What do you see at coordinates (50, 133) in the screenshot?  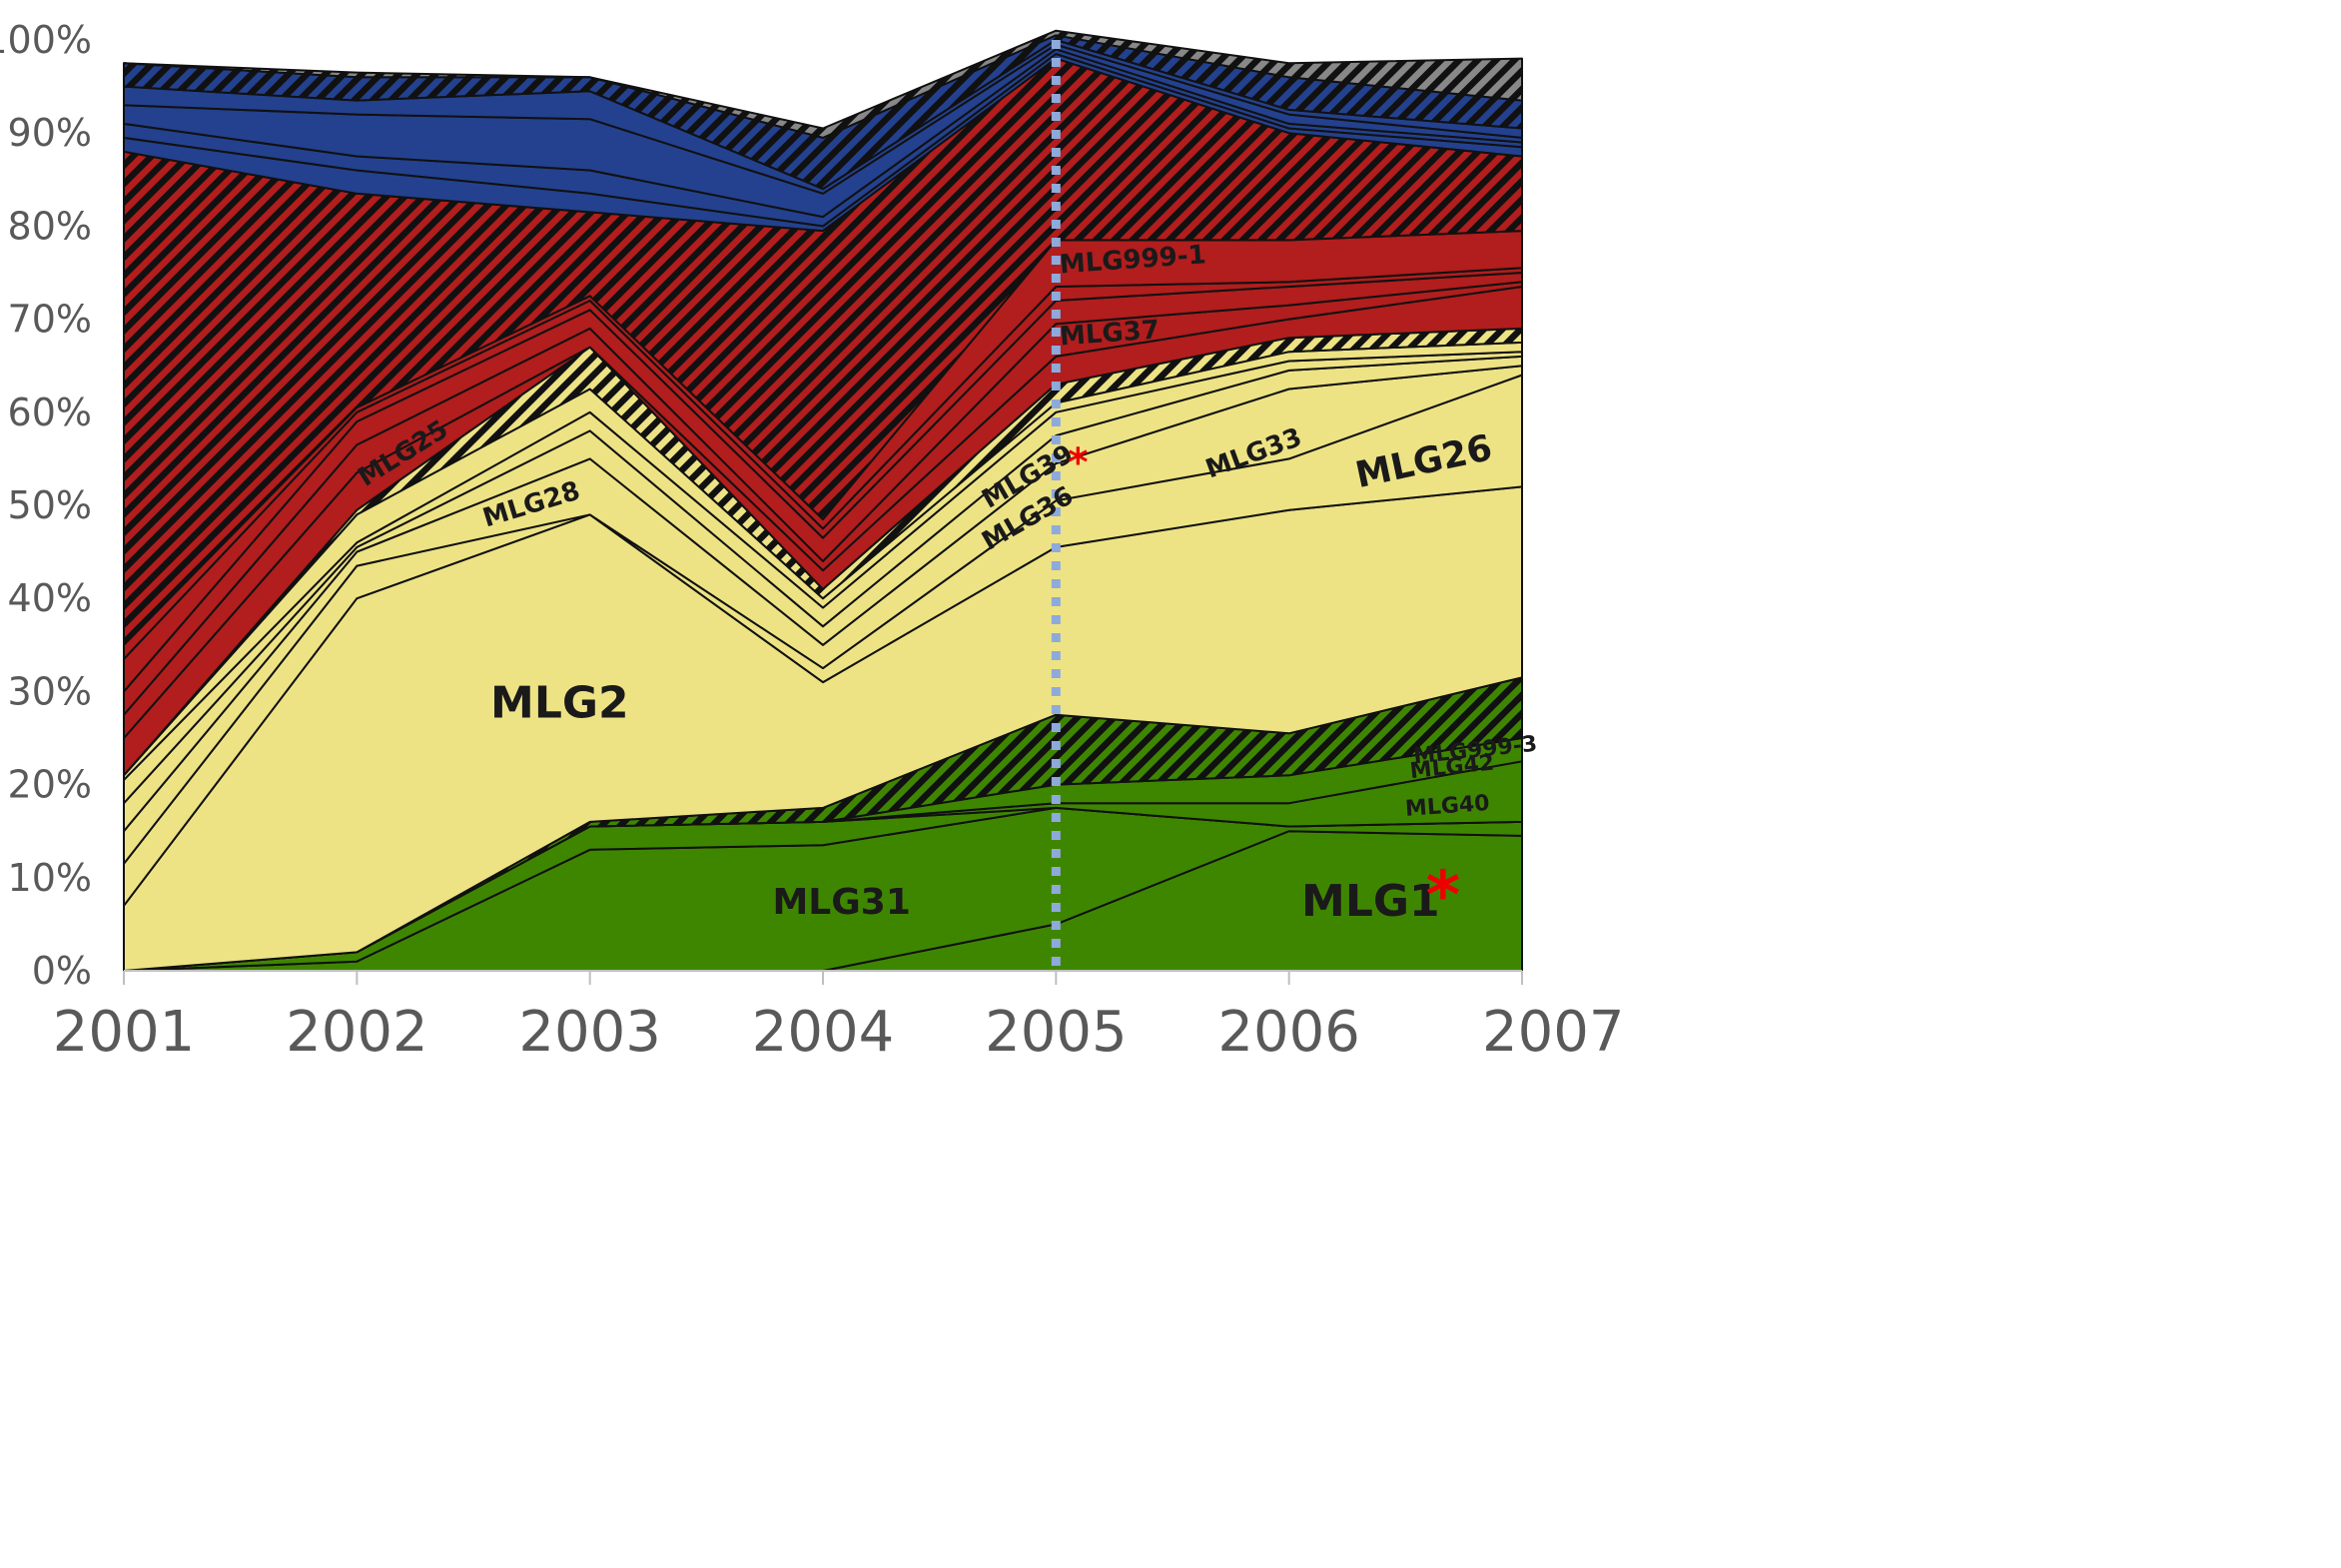 I see `y-tick-label: 90%` at bounding box center [50, 133].